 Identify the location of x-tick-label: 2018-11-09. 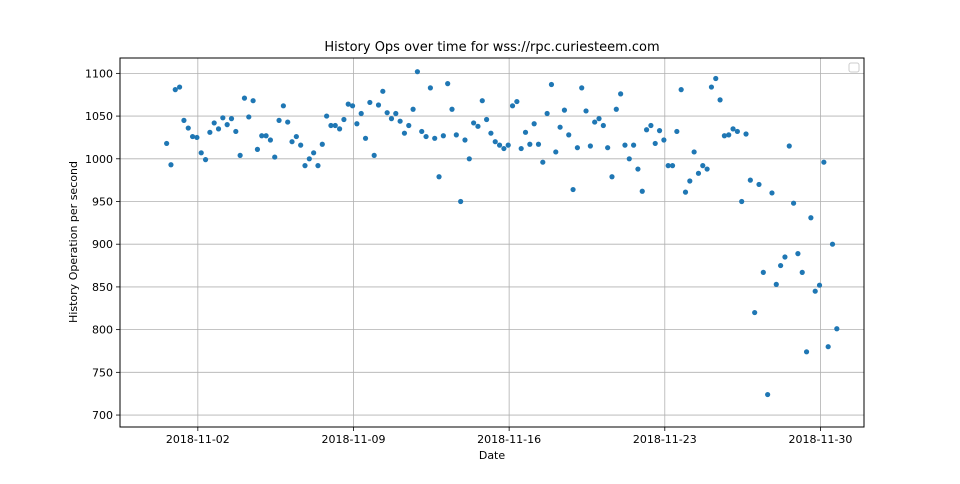
(354, 439).